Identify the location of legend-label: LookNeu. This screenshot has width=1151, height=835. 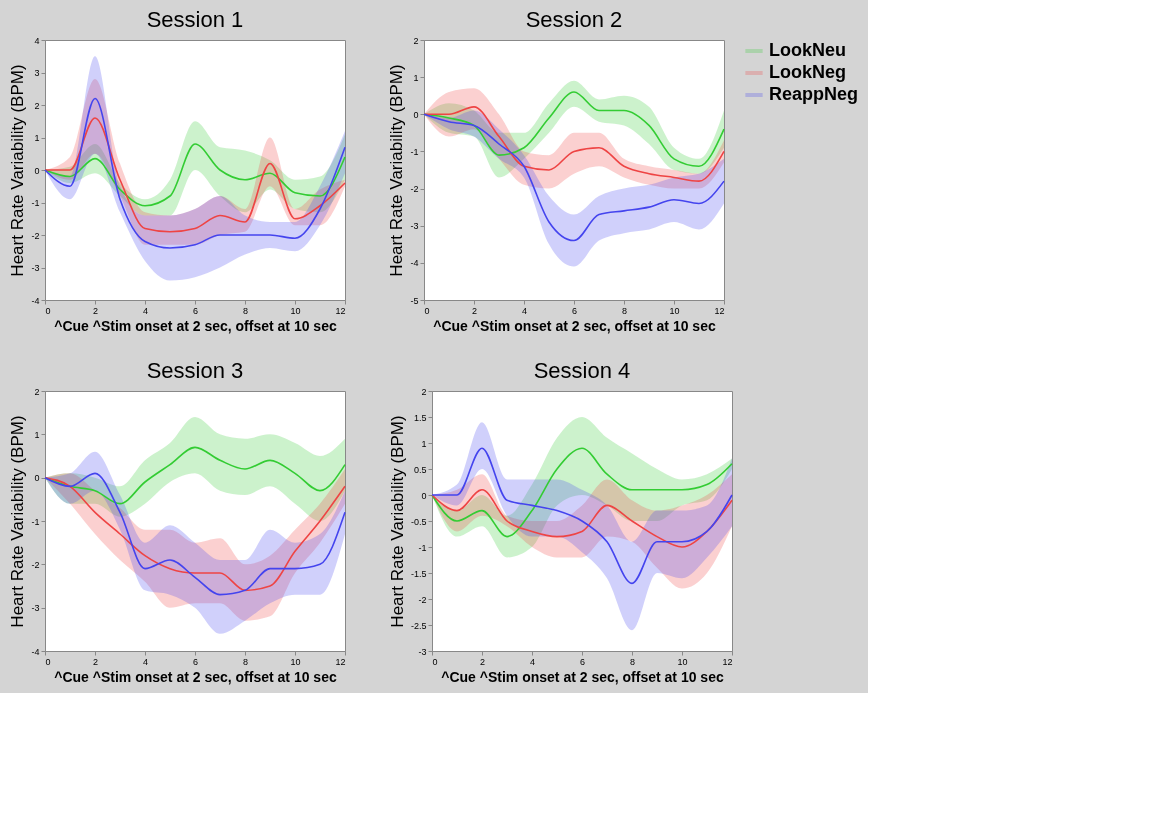
(808, 50).